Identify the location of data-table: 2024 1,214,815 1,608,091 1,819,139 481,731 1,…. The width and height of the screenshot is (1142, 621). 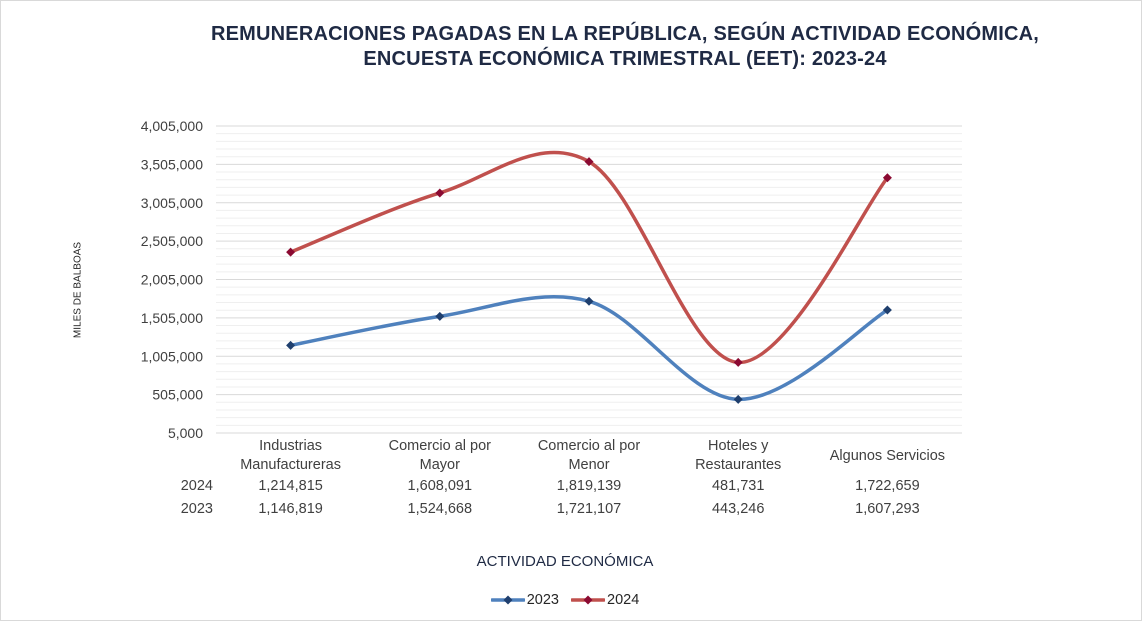
(550, 497).